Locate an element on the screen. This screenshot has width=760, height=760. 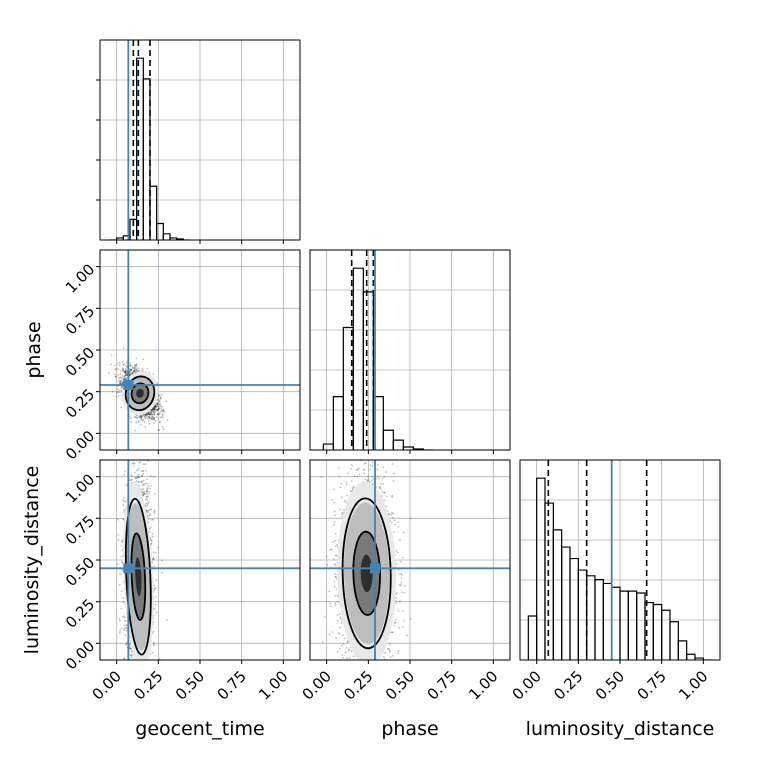
panel-geocent_time-phase is located at coordinates (198, 351).